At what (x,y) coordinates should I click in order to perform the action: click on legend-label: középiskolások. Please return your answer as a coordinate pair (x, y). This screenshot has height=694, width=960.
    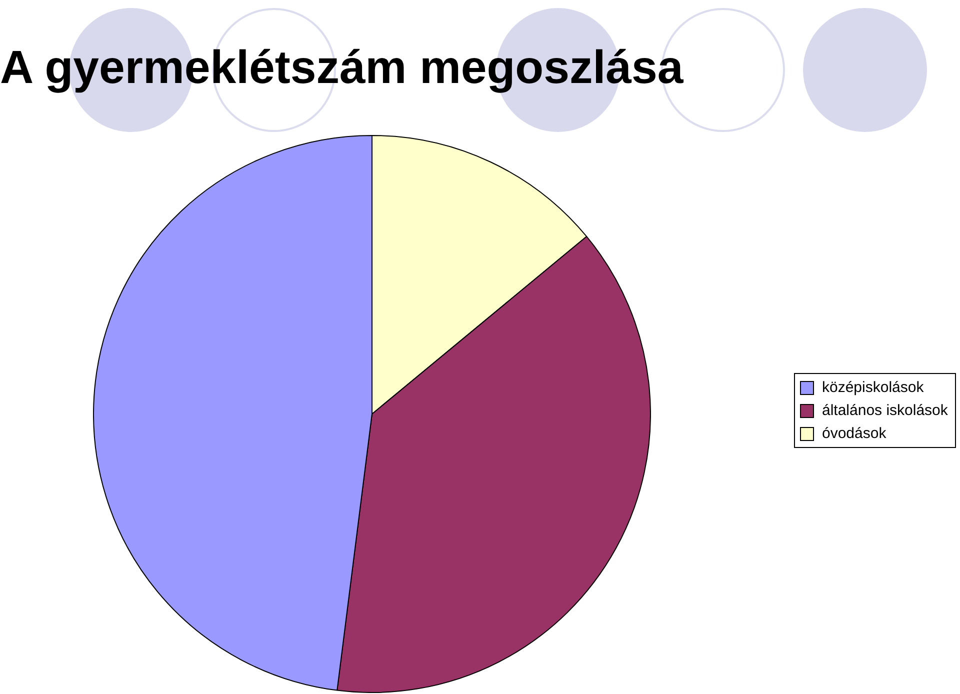
    Looking at the image, I should click on (873, 388).